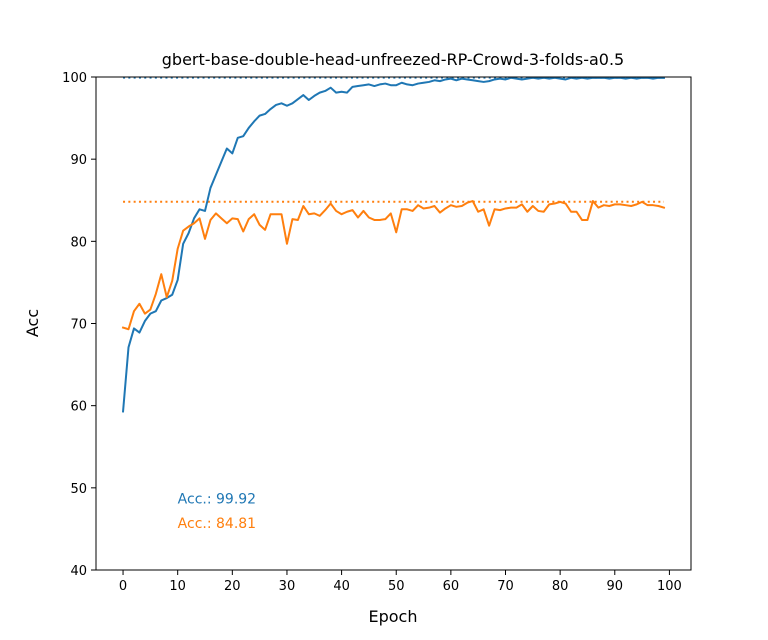  Describe the element at coordinates (78, 242) in the screenshot. I see `y-tick-label: 80` at that location.